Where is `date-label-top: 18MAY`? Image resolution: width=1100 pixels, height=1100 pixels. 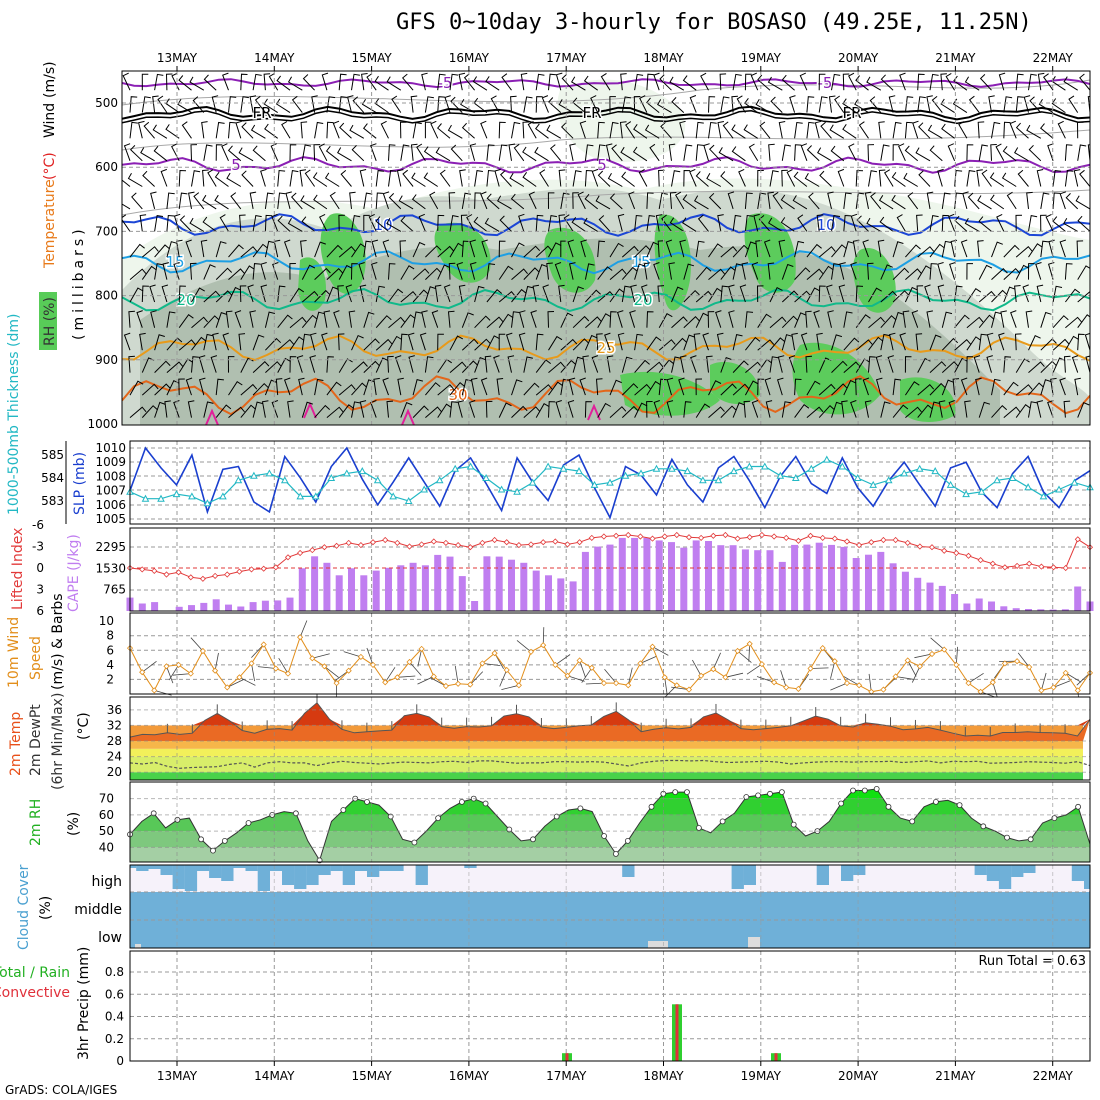
date-label-top: 18MAY is located at coordinates (663, 58).